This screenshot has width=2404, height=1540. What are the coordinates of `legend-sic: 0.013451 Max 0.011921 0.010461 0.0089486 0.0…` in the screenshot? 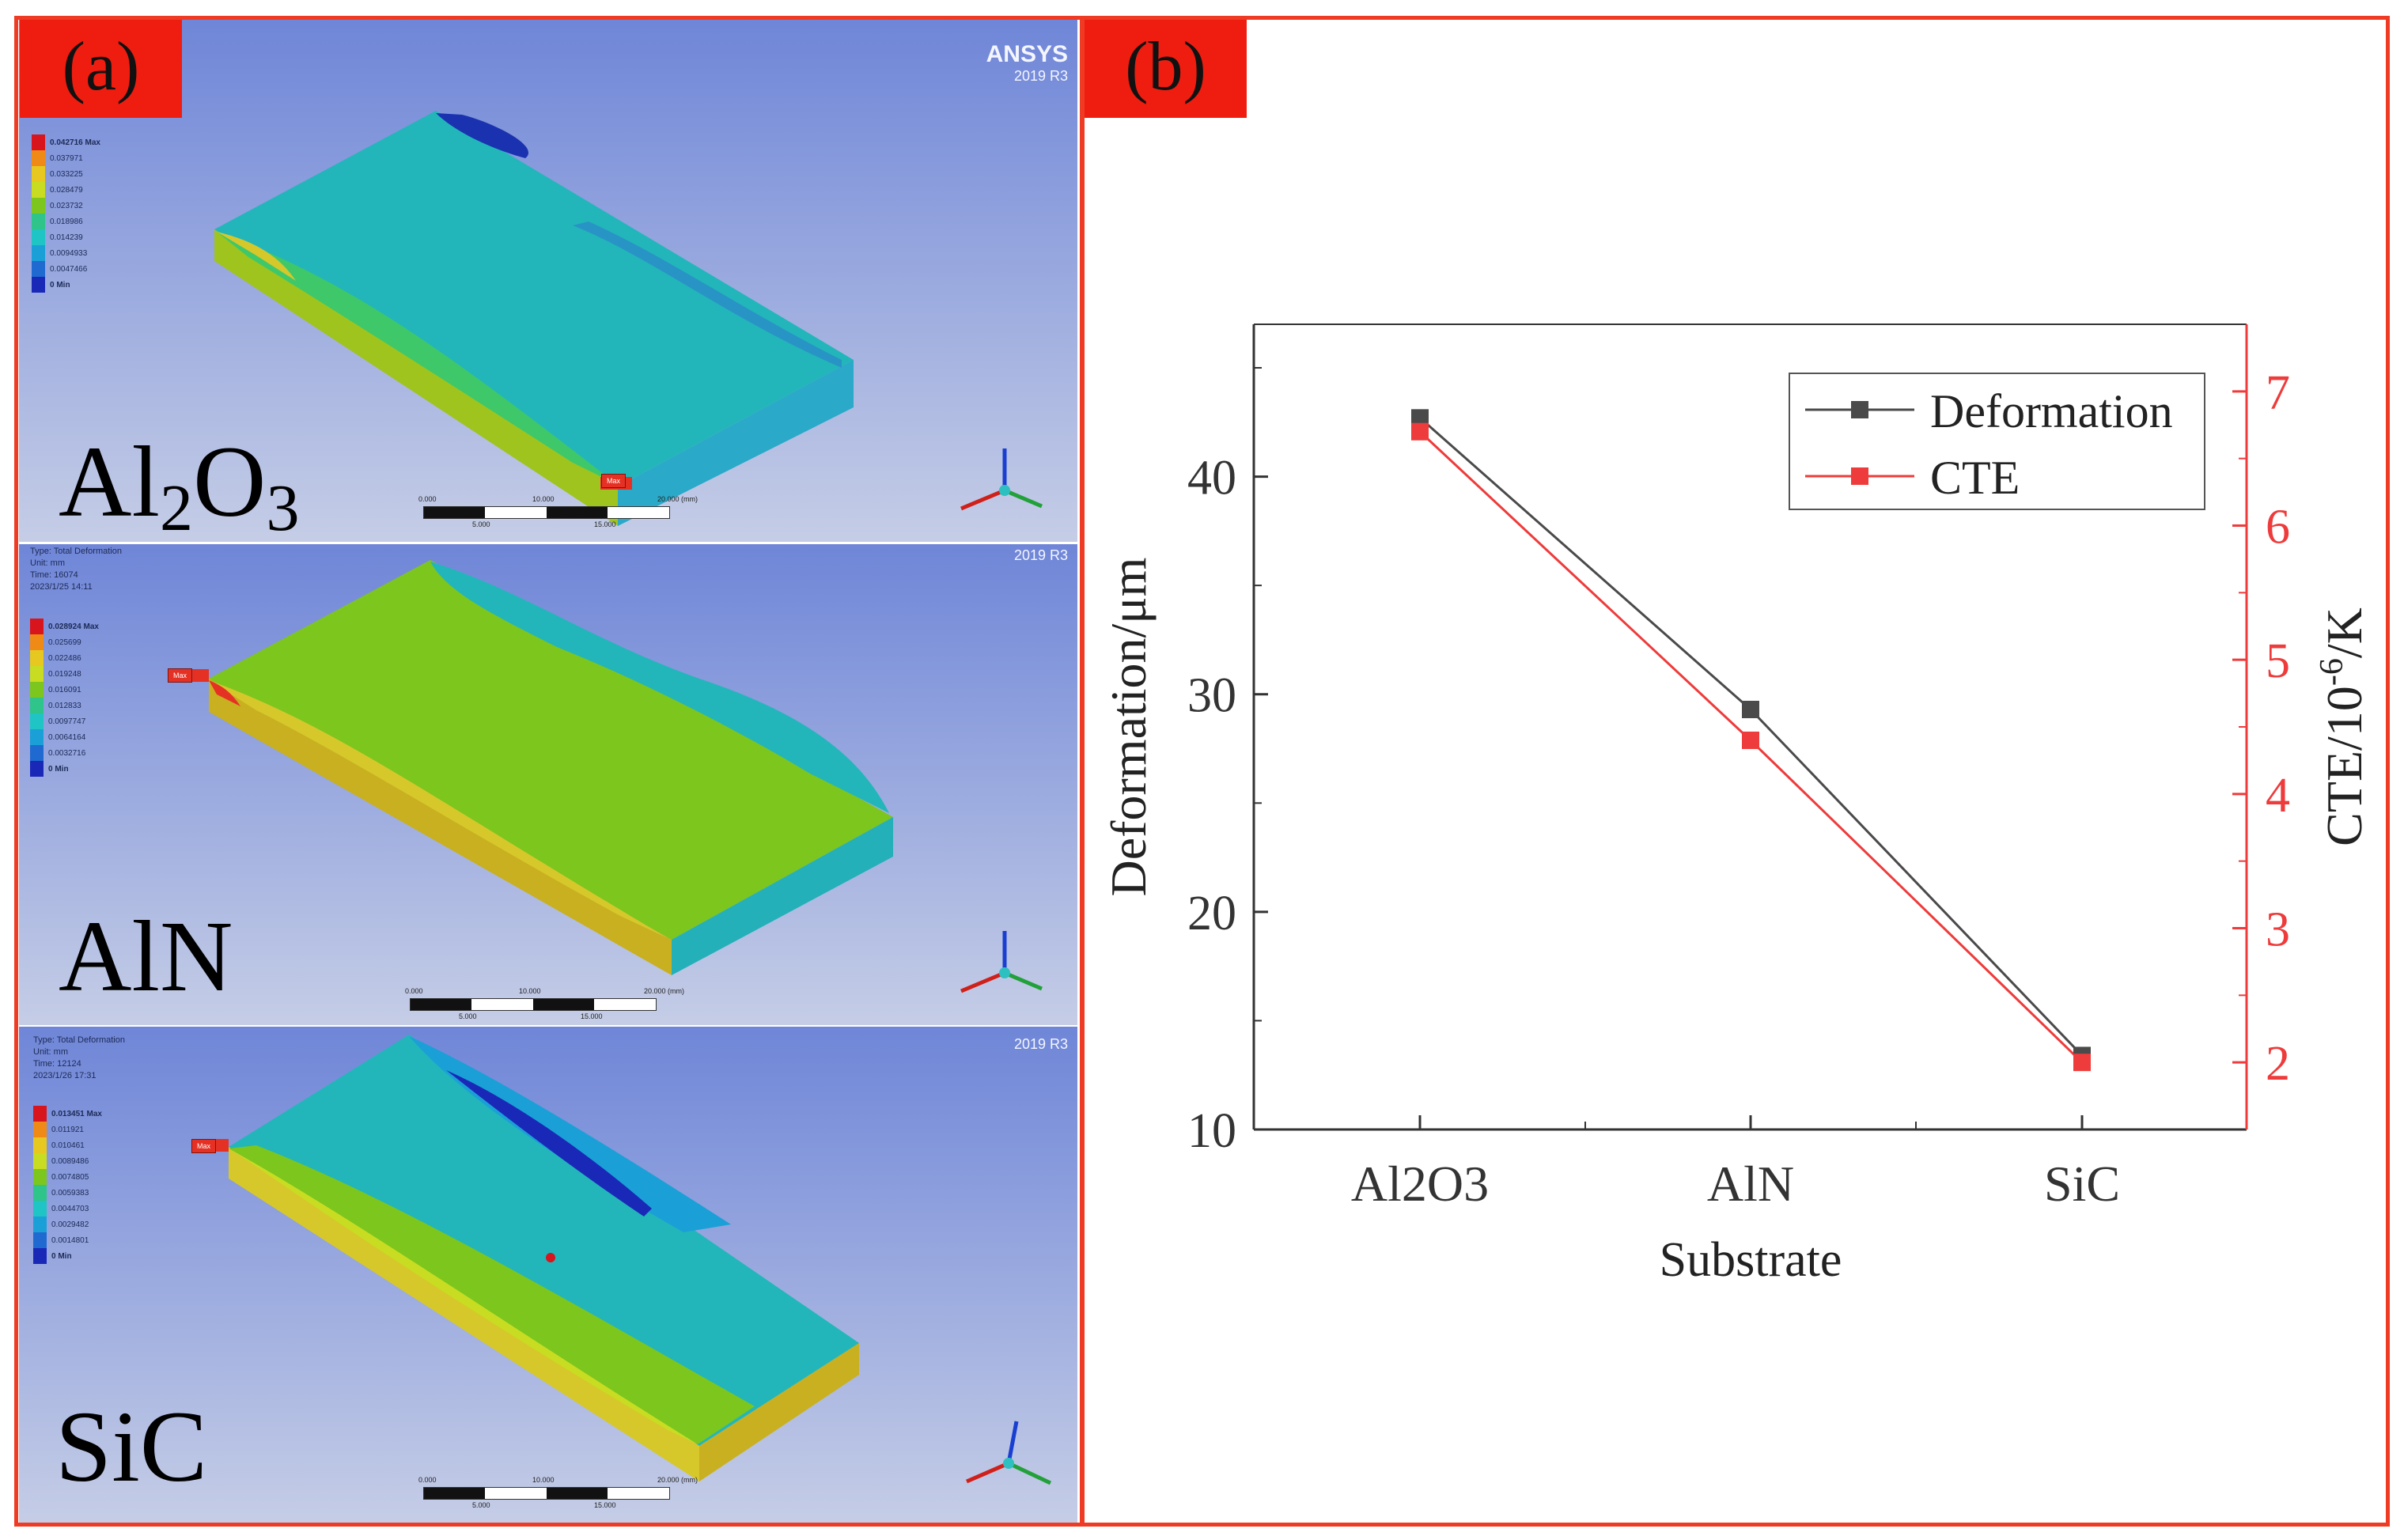 It's located at (67, 1185).